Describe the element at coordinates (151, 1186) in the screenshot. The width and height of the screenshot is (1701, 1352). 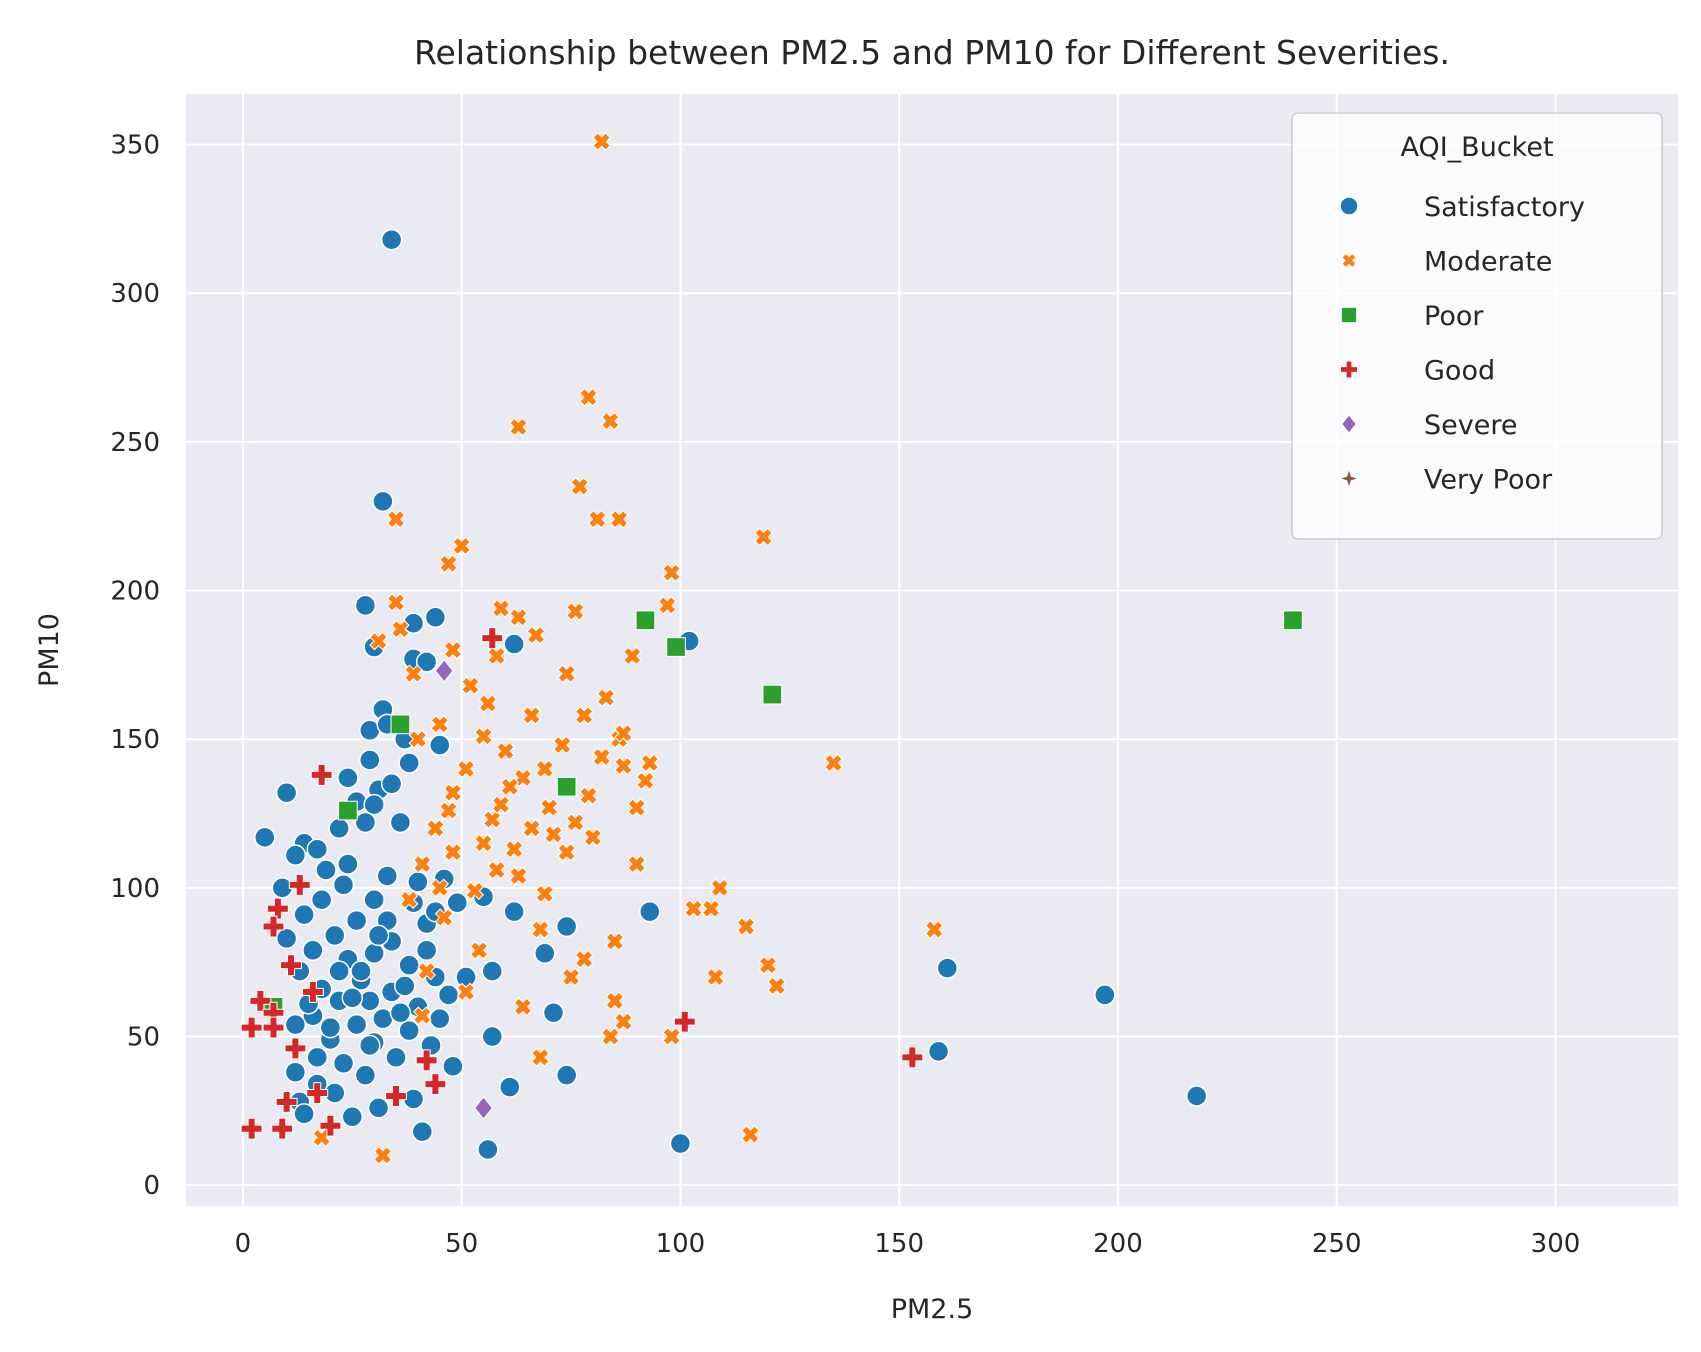
I see `y-tick-label: 0` at that location.